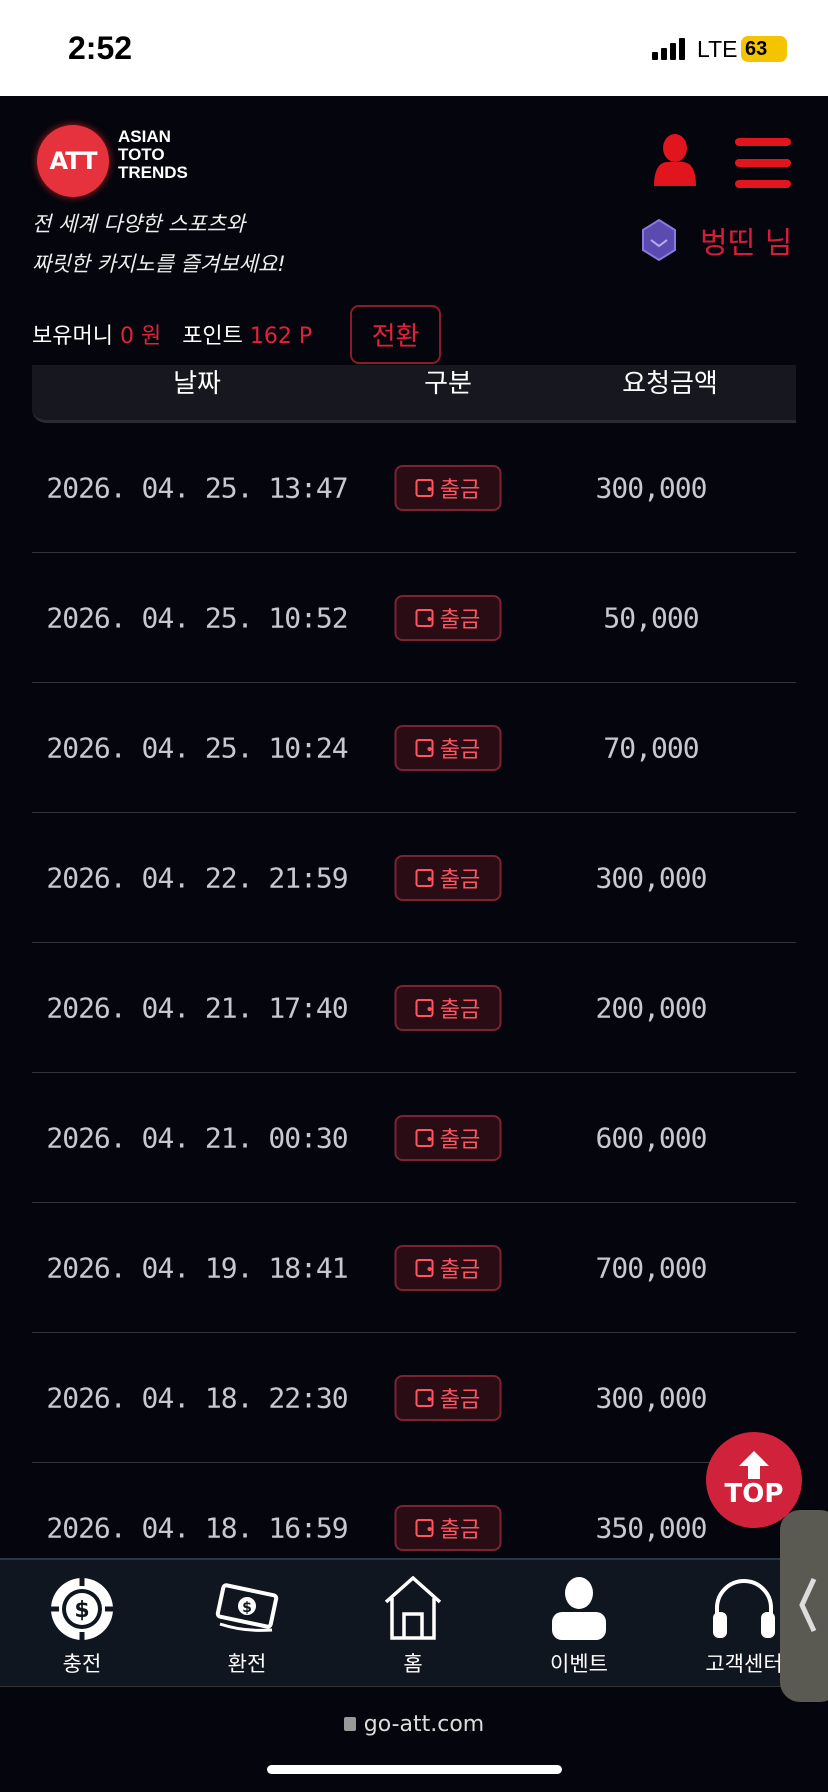 The height and width of the screenshot is (1792, 828). Describe the element at coordinates (144, 136) in the screenshot. I see `logo-line: ASIAN` at that location.